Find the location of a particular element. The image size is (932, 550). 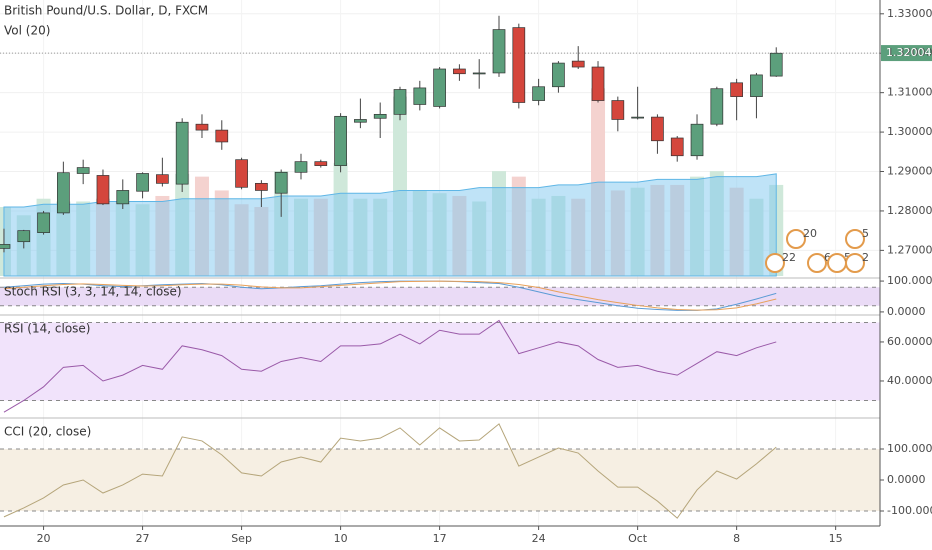

y-tick-label: 1.32000 is located at coordinates (909, 52).